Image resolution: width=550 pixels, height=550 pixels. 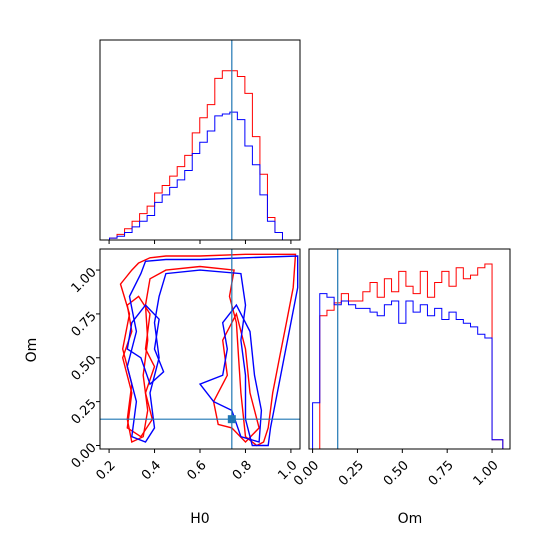 I want to click on contour-red-inner-right, so click(x=236, y=377).